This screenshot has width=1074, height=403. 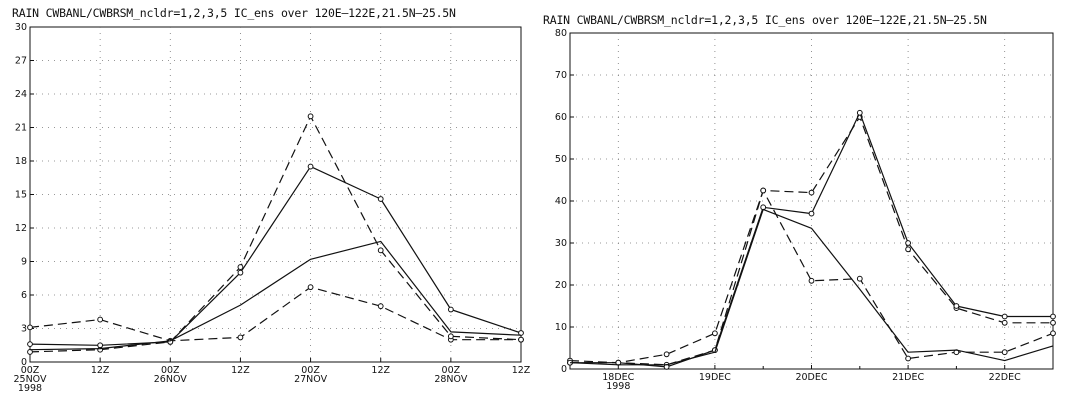 What do you see at coordinates (24, 262) in the screenshot?
I see `y-tick-label: 9` at bounding box center [24, 262].